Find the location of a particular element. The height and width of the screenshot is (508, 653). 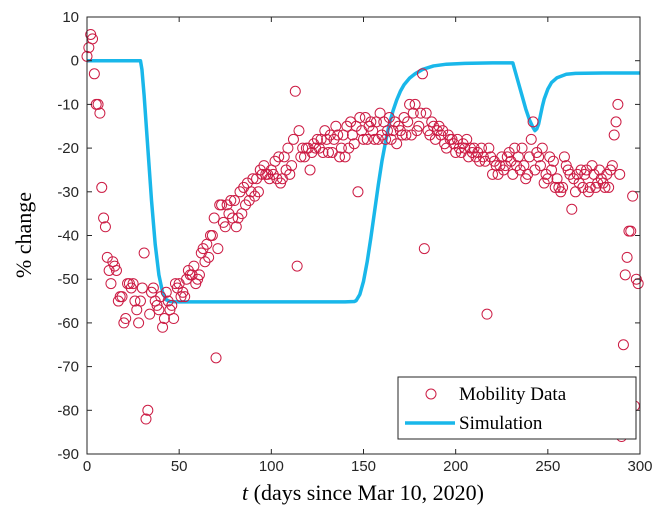

y-tick-label: -90 is located at coordinates (68, 454).